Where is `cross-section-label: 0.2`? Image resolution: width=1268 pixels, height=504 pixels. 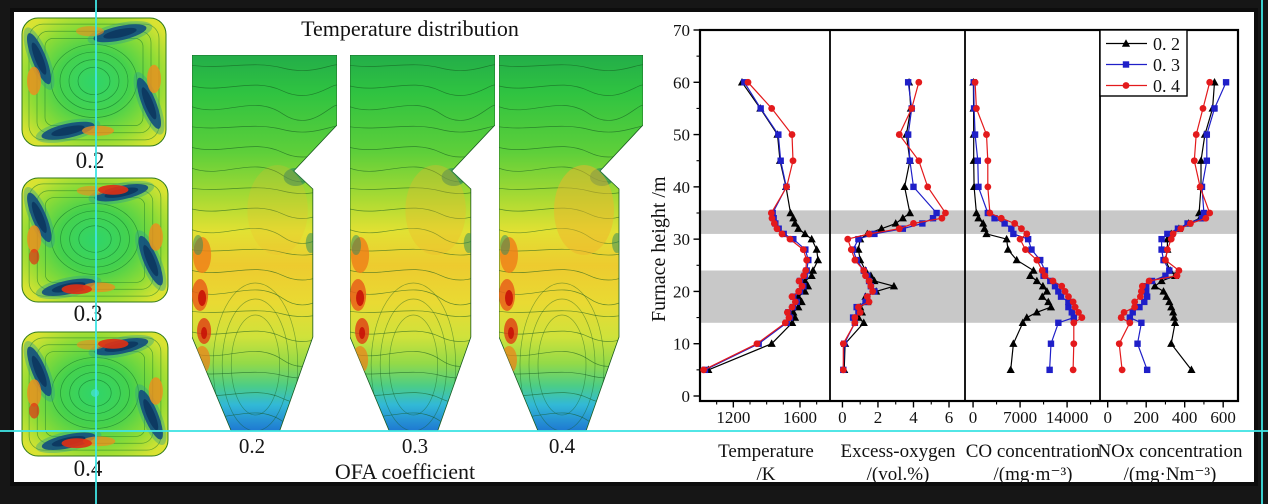 cross-section-label: 0.2 is located at coordinates (90, 160).